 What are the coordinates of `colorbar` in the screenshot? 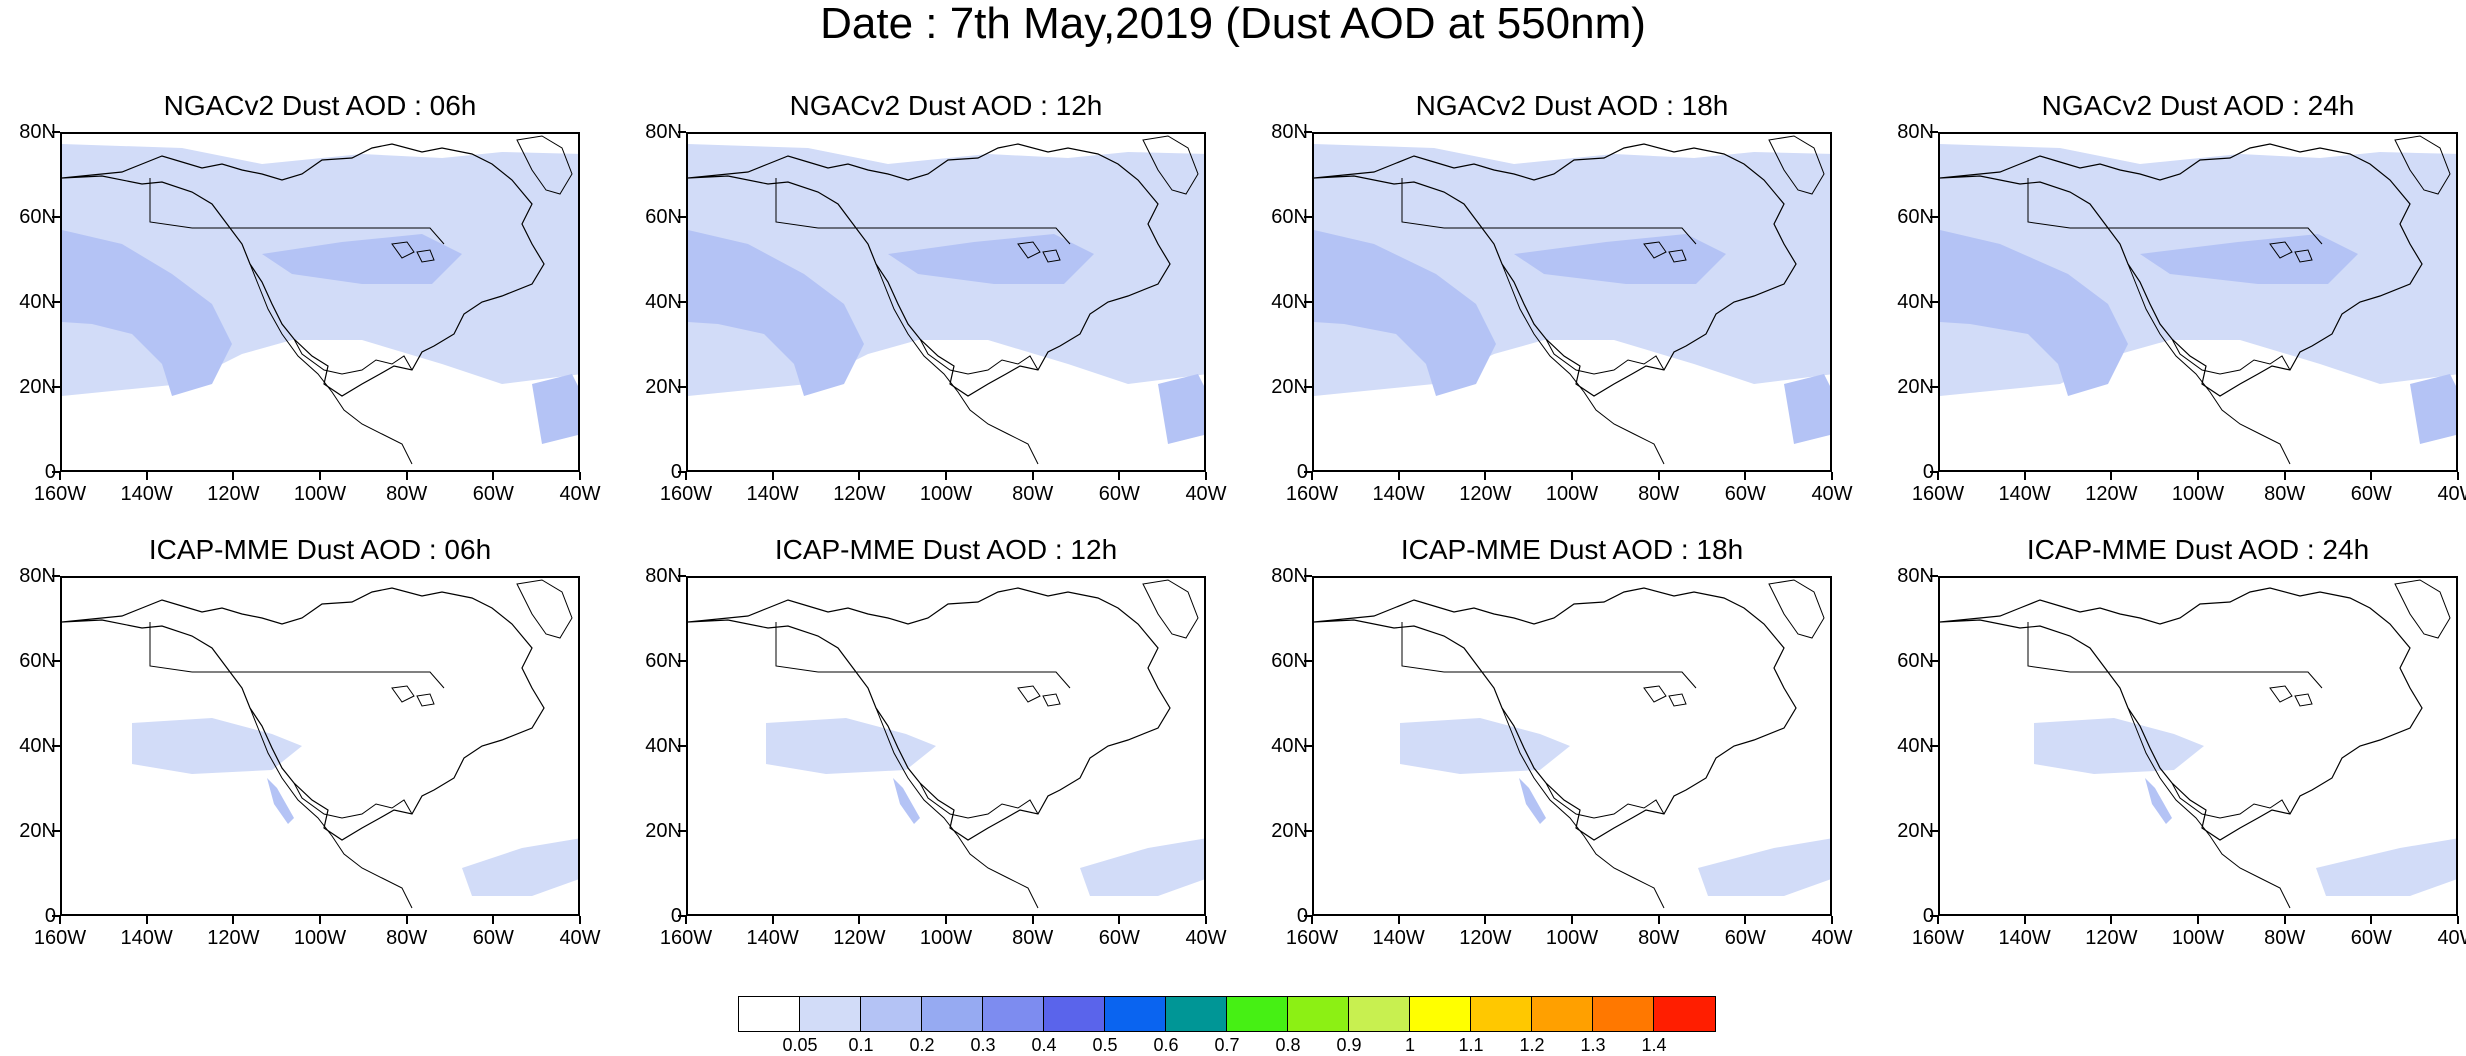 It's located at (1227, 1014).